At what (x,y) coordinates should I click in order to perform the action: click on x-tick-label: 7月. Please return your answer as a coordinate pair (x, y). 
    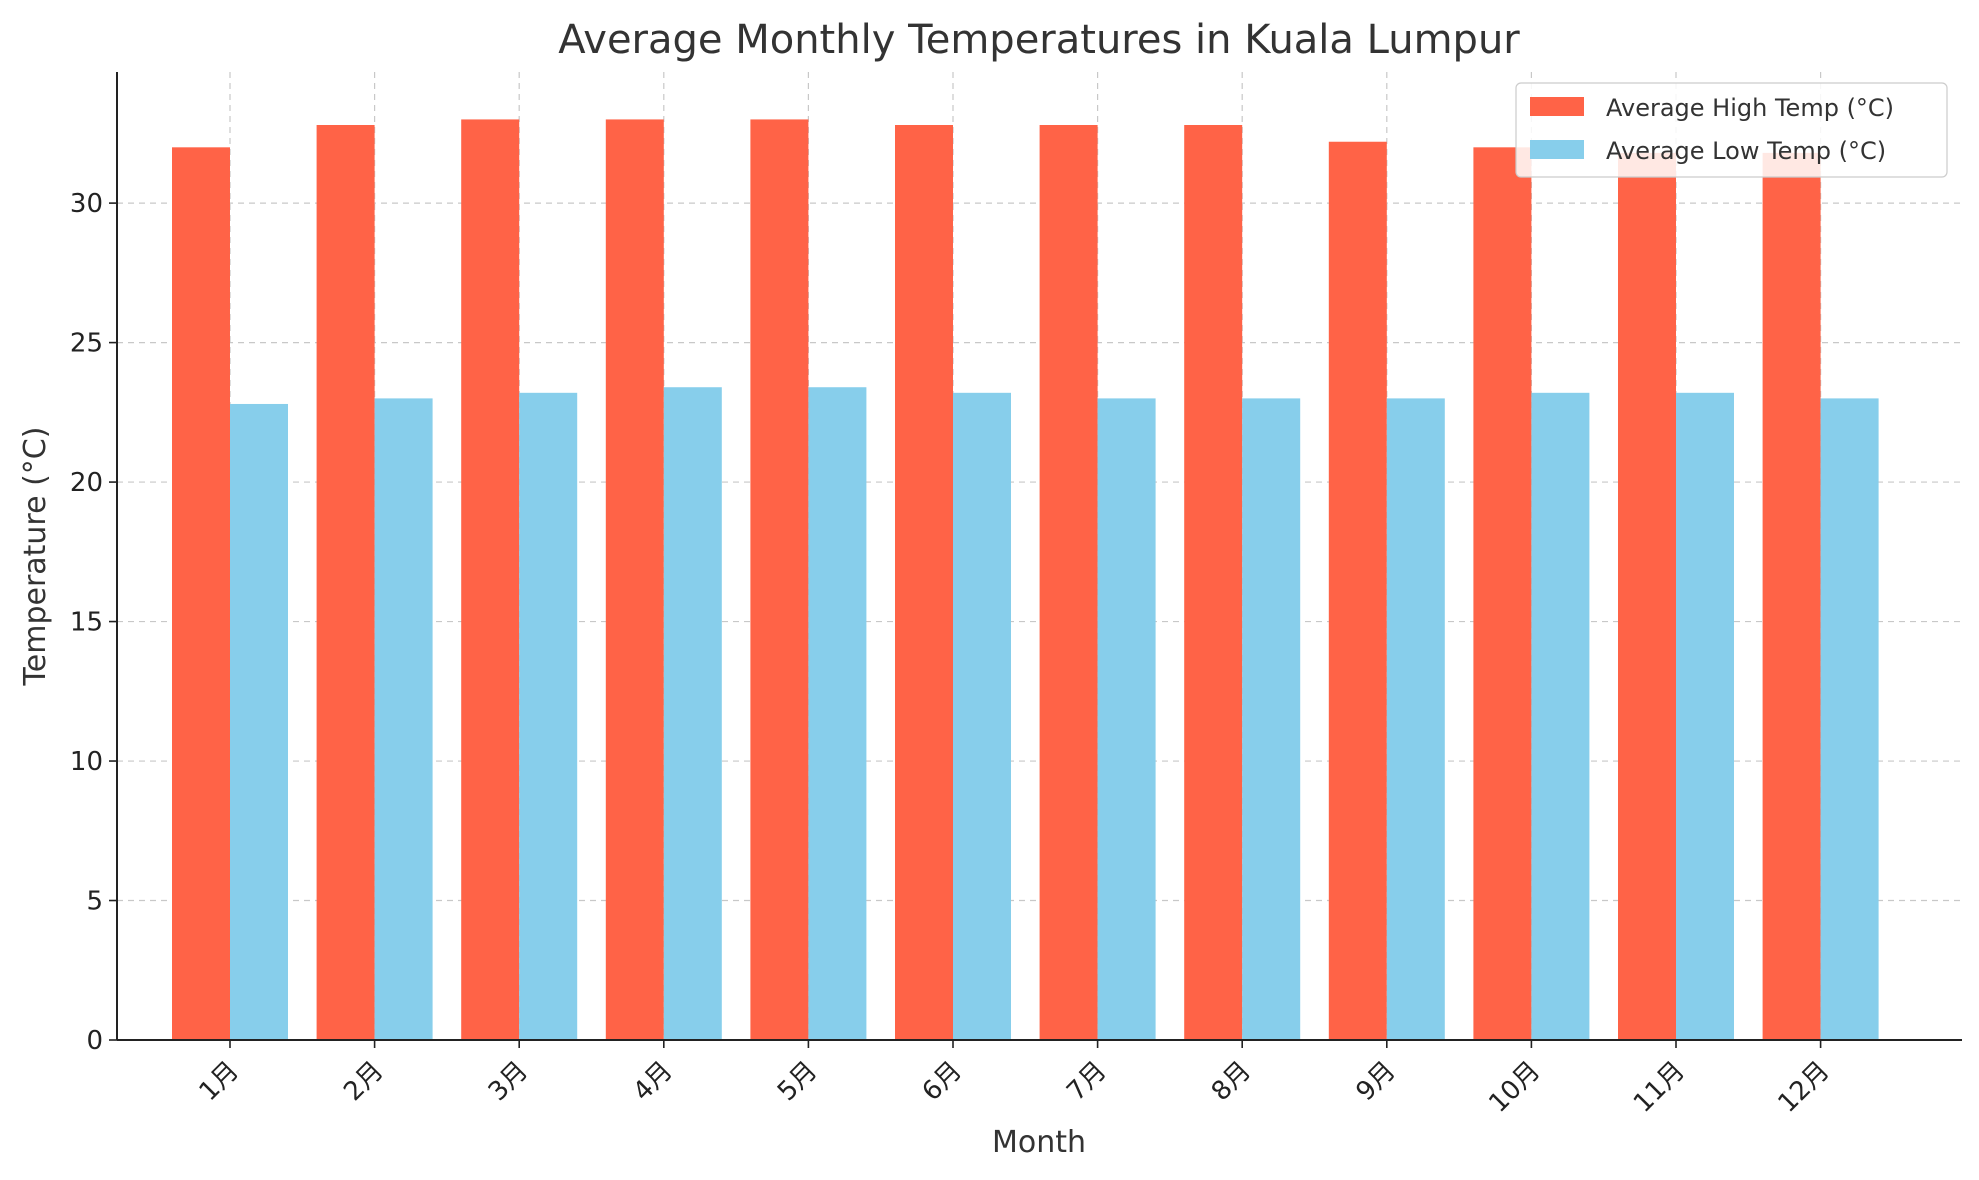
    Looking at the image, I should click on (1086, 1081).